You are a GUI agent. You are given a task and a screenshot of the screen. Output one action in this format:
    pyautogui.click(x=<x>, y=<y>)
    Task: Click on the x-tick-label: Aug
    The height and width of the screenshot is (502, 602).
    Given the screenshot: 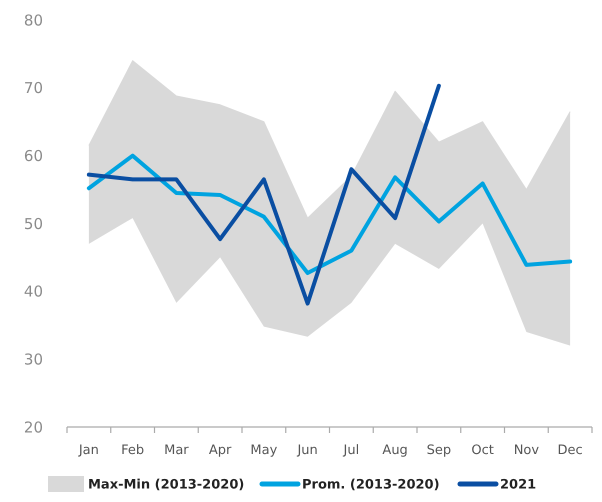 What is the action you would take?
    pyautogui.click(x=395, y=450)
    